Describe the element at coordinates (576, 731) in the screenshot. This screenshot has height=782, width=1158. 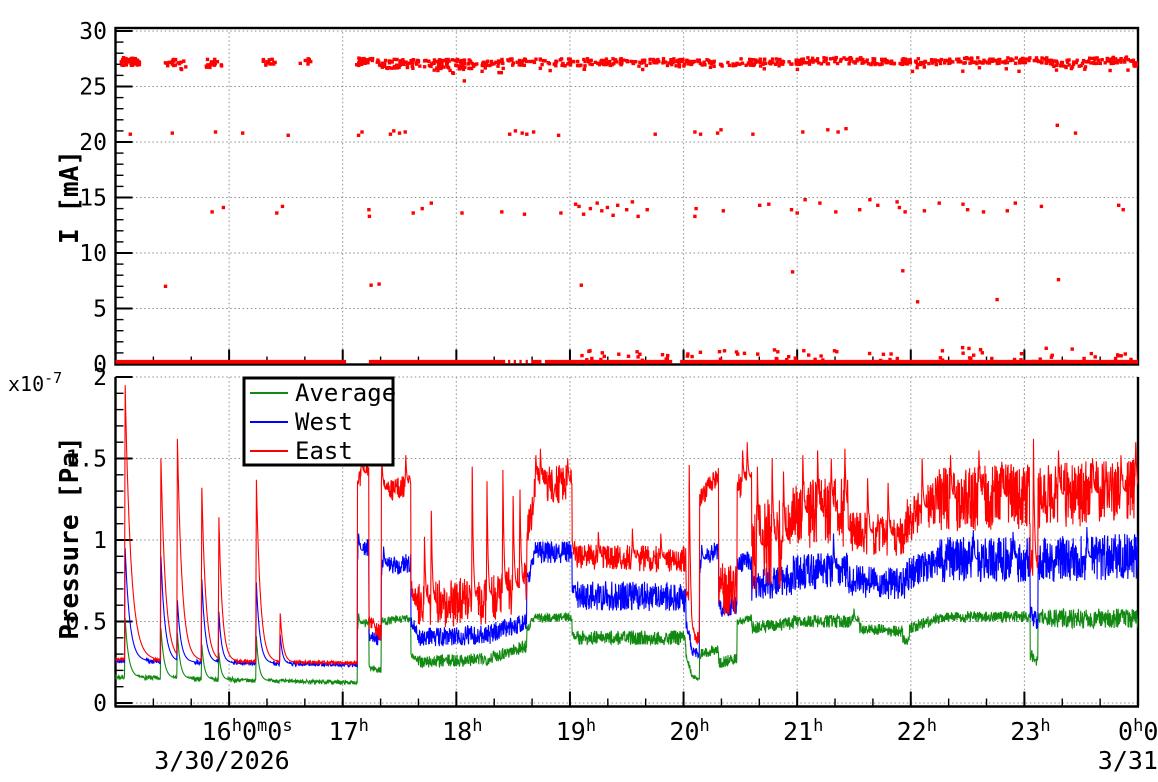
I see `x-tick-label: 19h` at that location.